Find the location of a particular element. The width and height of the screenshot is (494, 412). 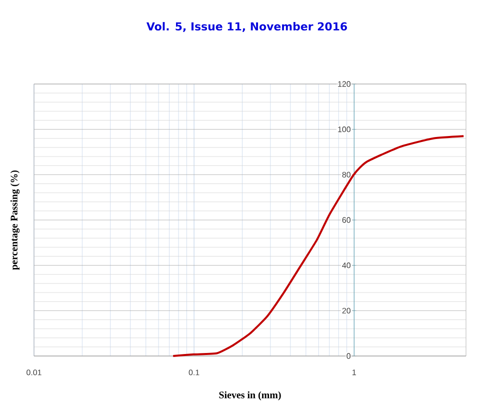

text: Vol. 5, Issue 11, November 2016 is located at coordinates (246, 27).